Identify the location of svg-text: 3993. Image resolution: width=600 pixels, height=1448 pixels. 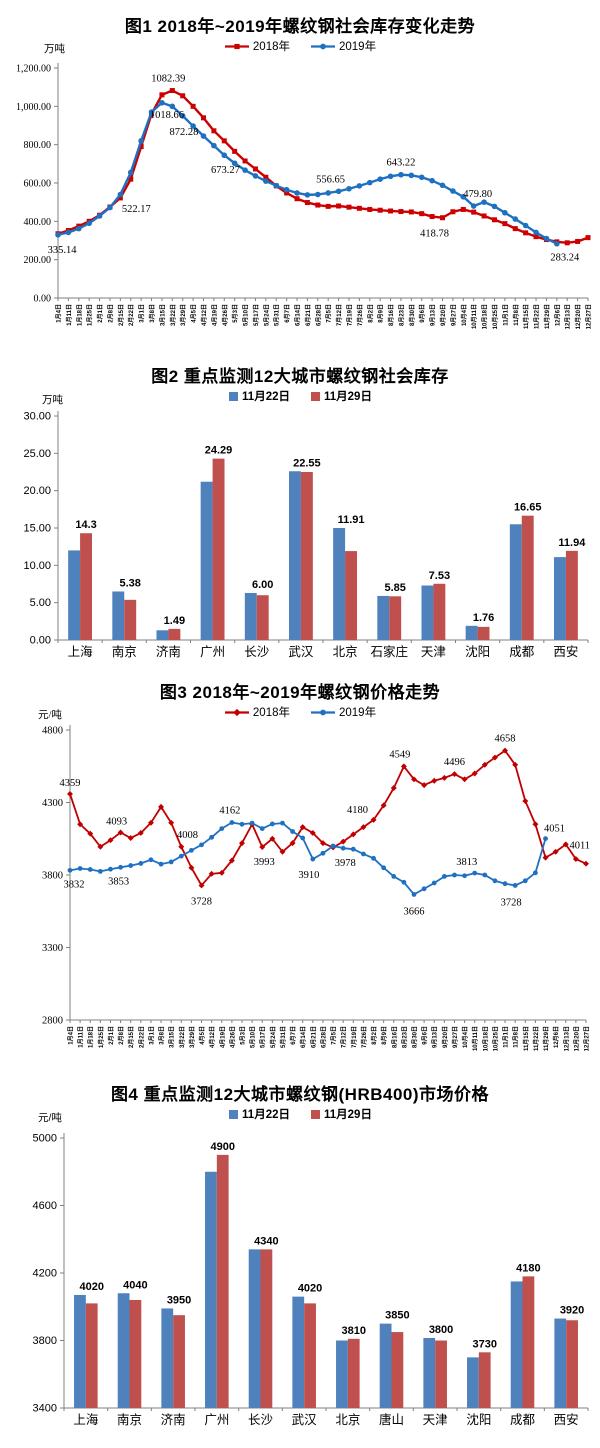
(264, 862).